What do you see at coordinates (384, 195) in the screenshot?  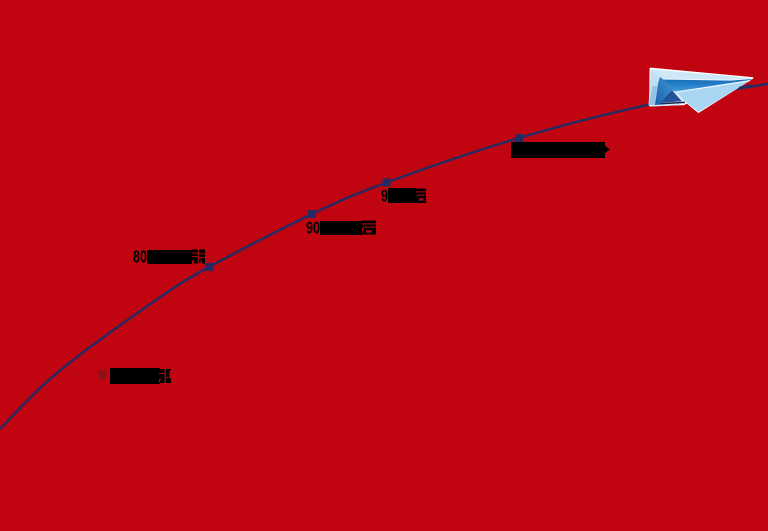 I see `svg-text: 9` at bounding box center [384, 195].